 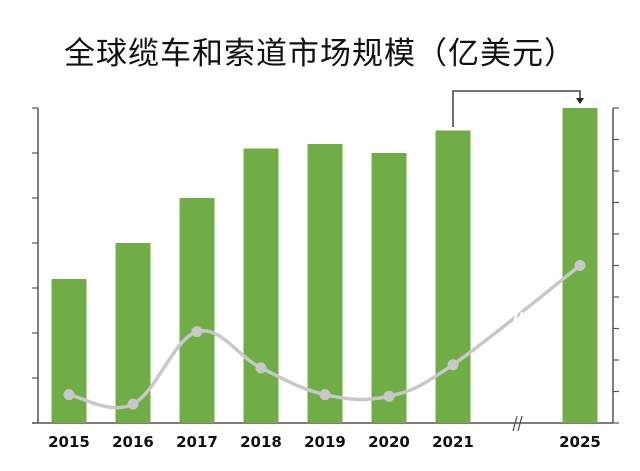 What do you see at coordinates (453, 365) in the screenshot?
I see `line-point-2021` at bounding box center [453, 365].